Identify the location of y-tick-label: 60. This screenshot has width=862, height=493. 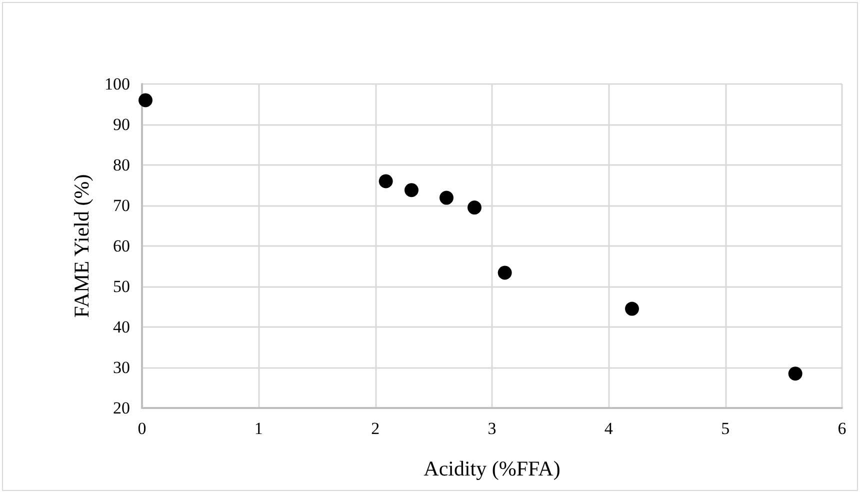
(121, 246).